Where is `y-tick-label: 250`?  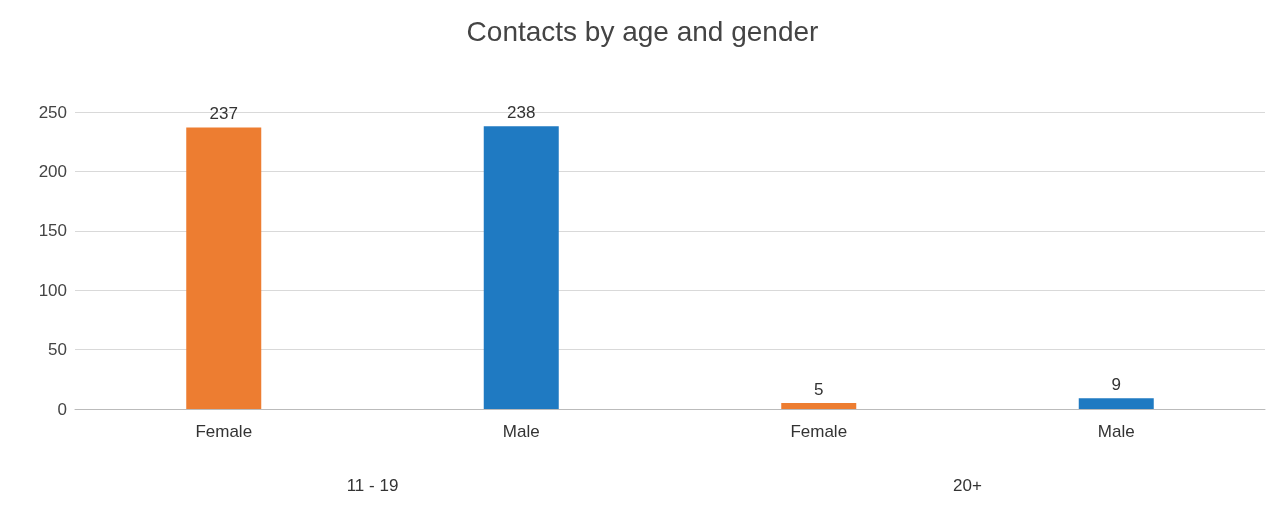 y-tick-label: 250 is located at coordinates (52, 112).